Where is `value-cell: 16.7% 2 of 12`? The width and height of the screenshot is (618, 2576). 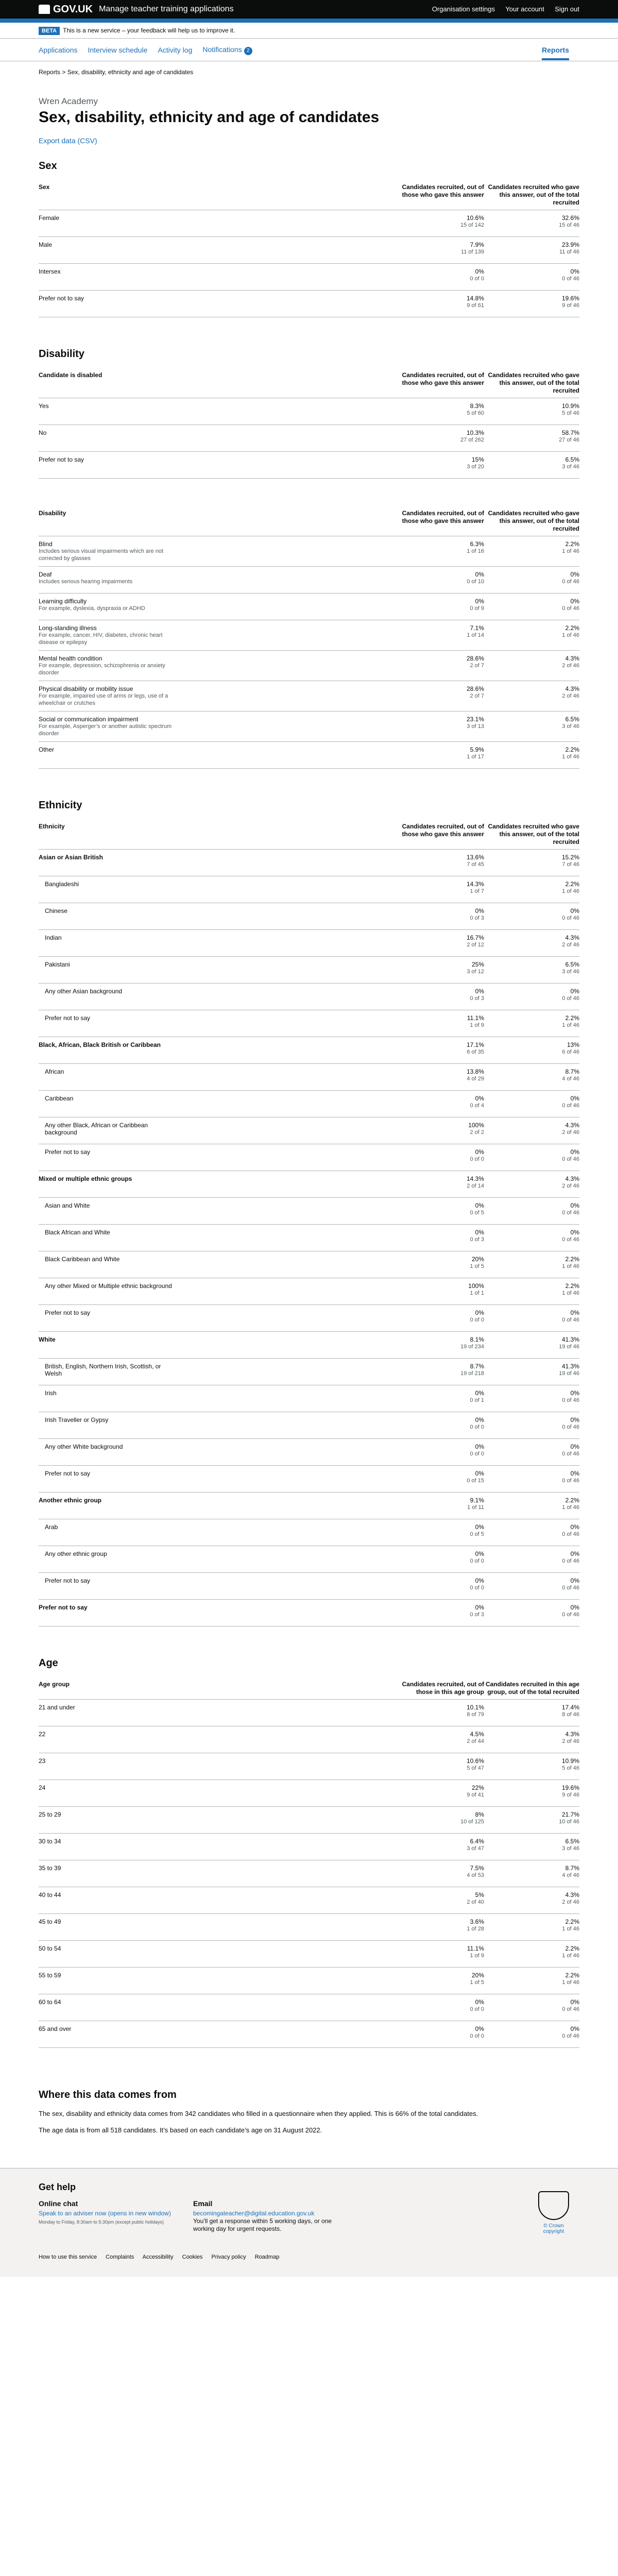 value-cell: 16.7% 2 of 12 is located at coordinates (436, 943).